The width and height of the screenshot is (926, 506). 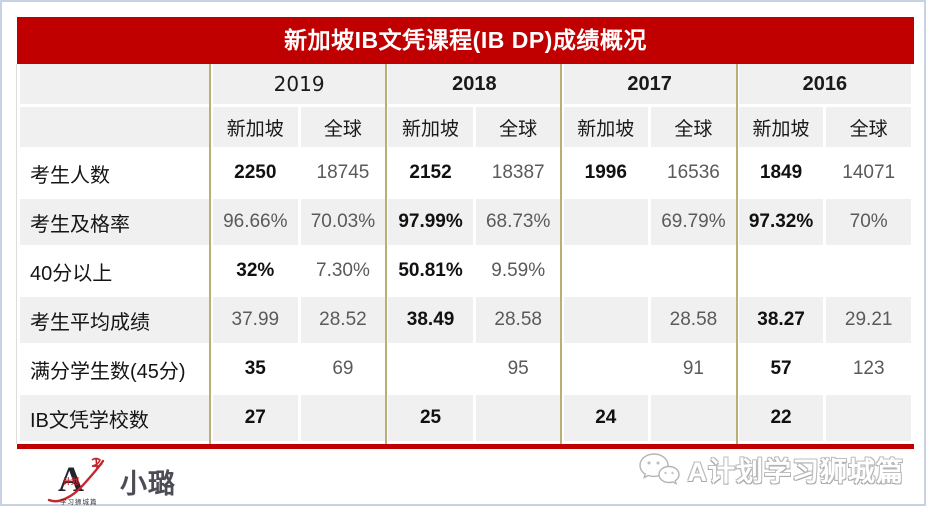 I want to click on table-row: 40分以上 32% 7.30% 50.81% 9.59%, so click(x=465, y=271).